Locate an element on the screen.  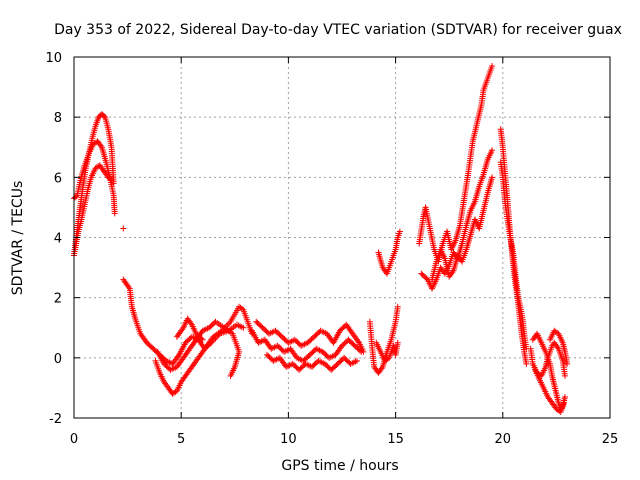
y-tick-label: 10 is located at coordinates (53, 58).